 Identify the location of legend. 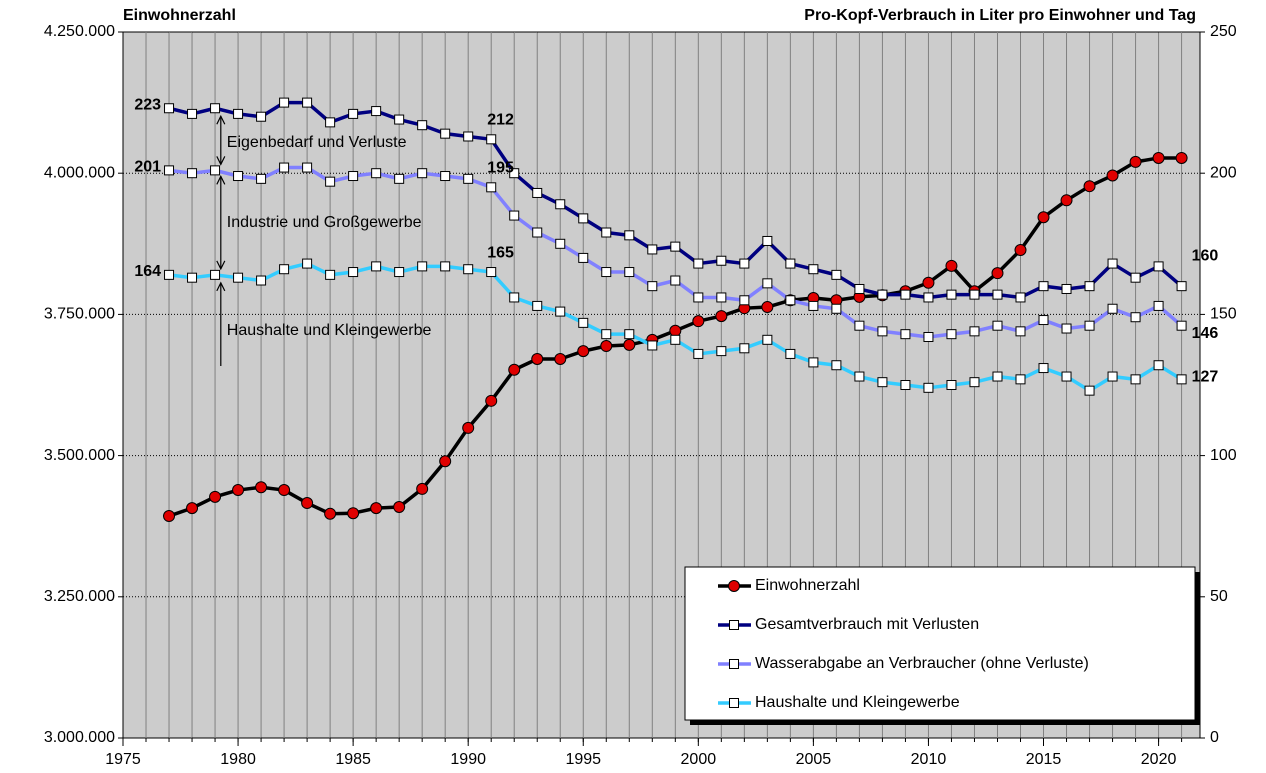
(940, 643).